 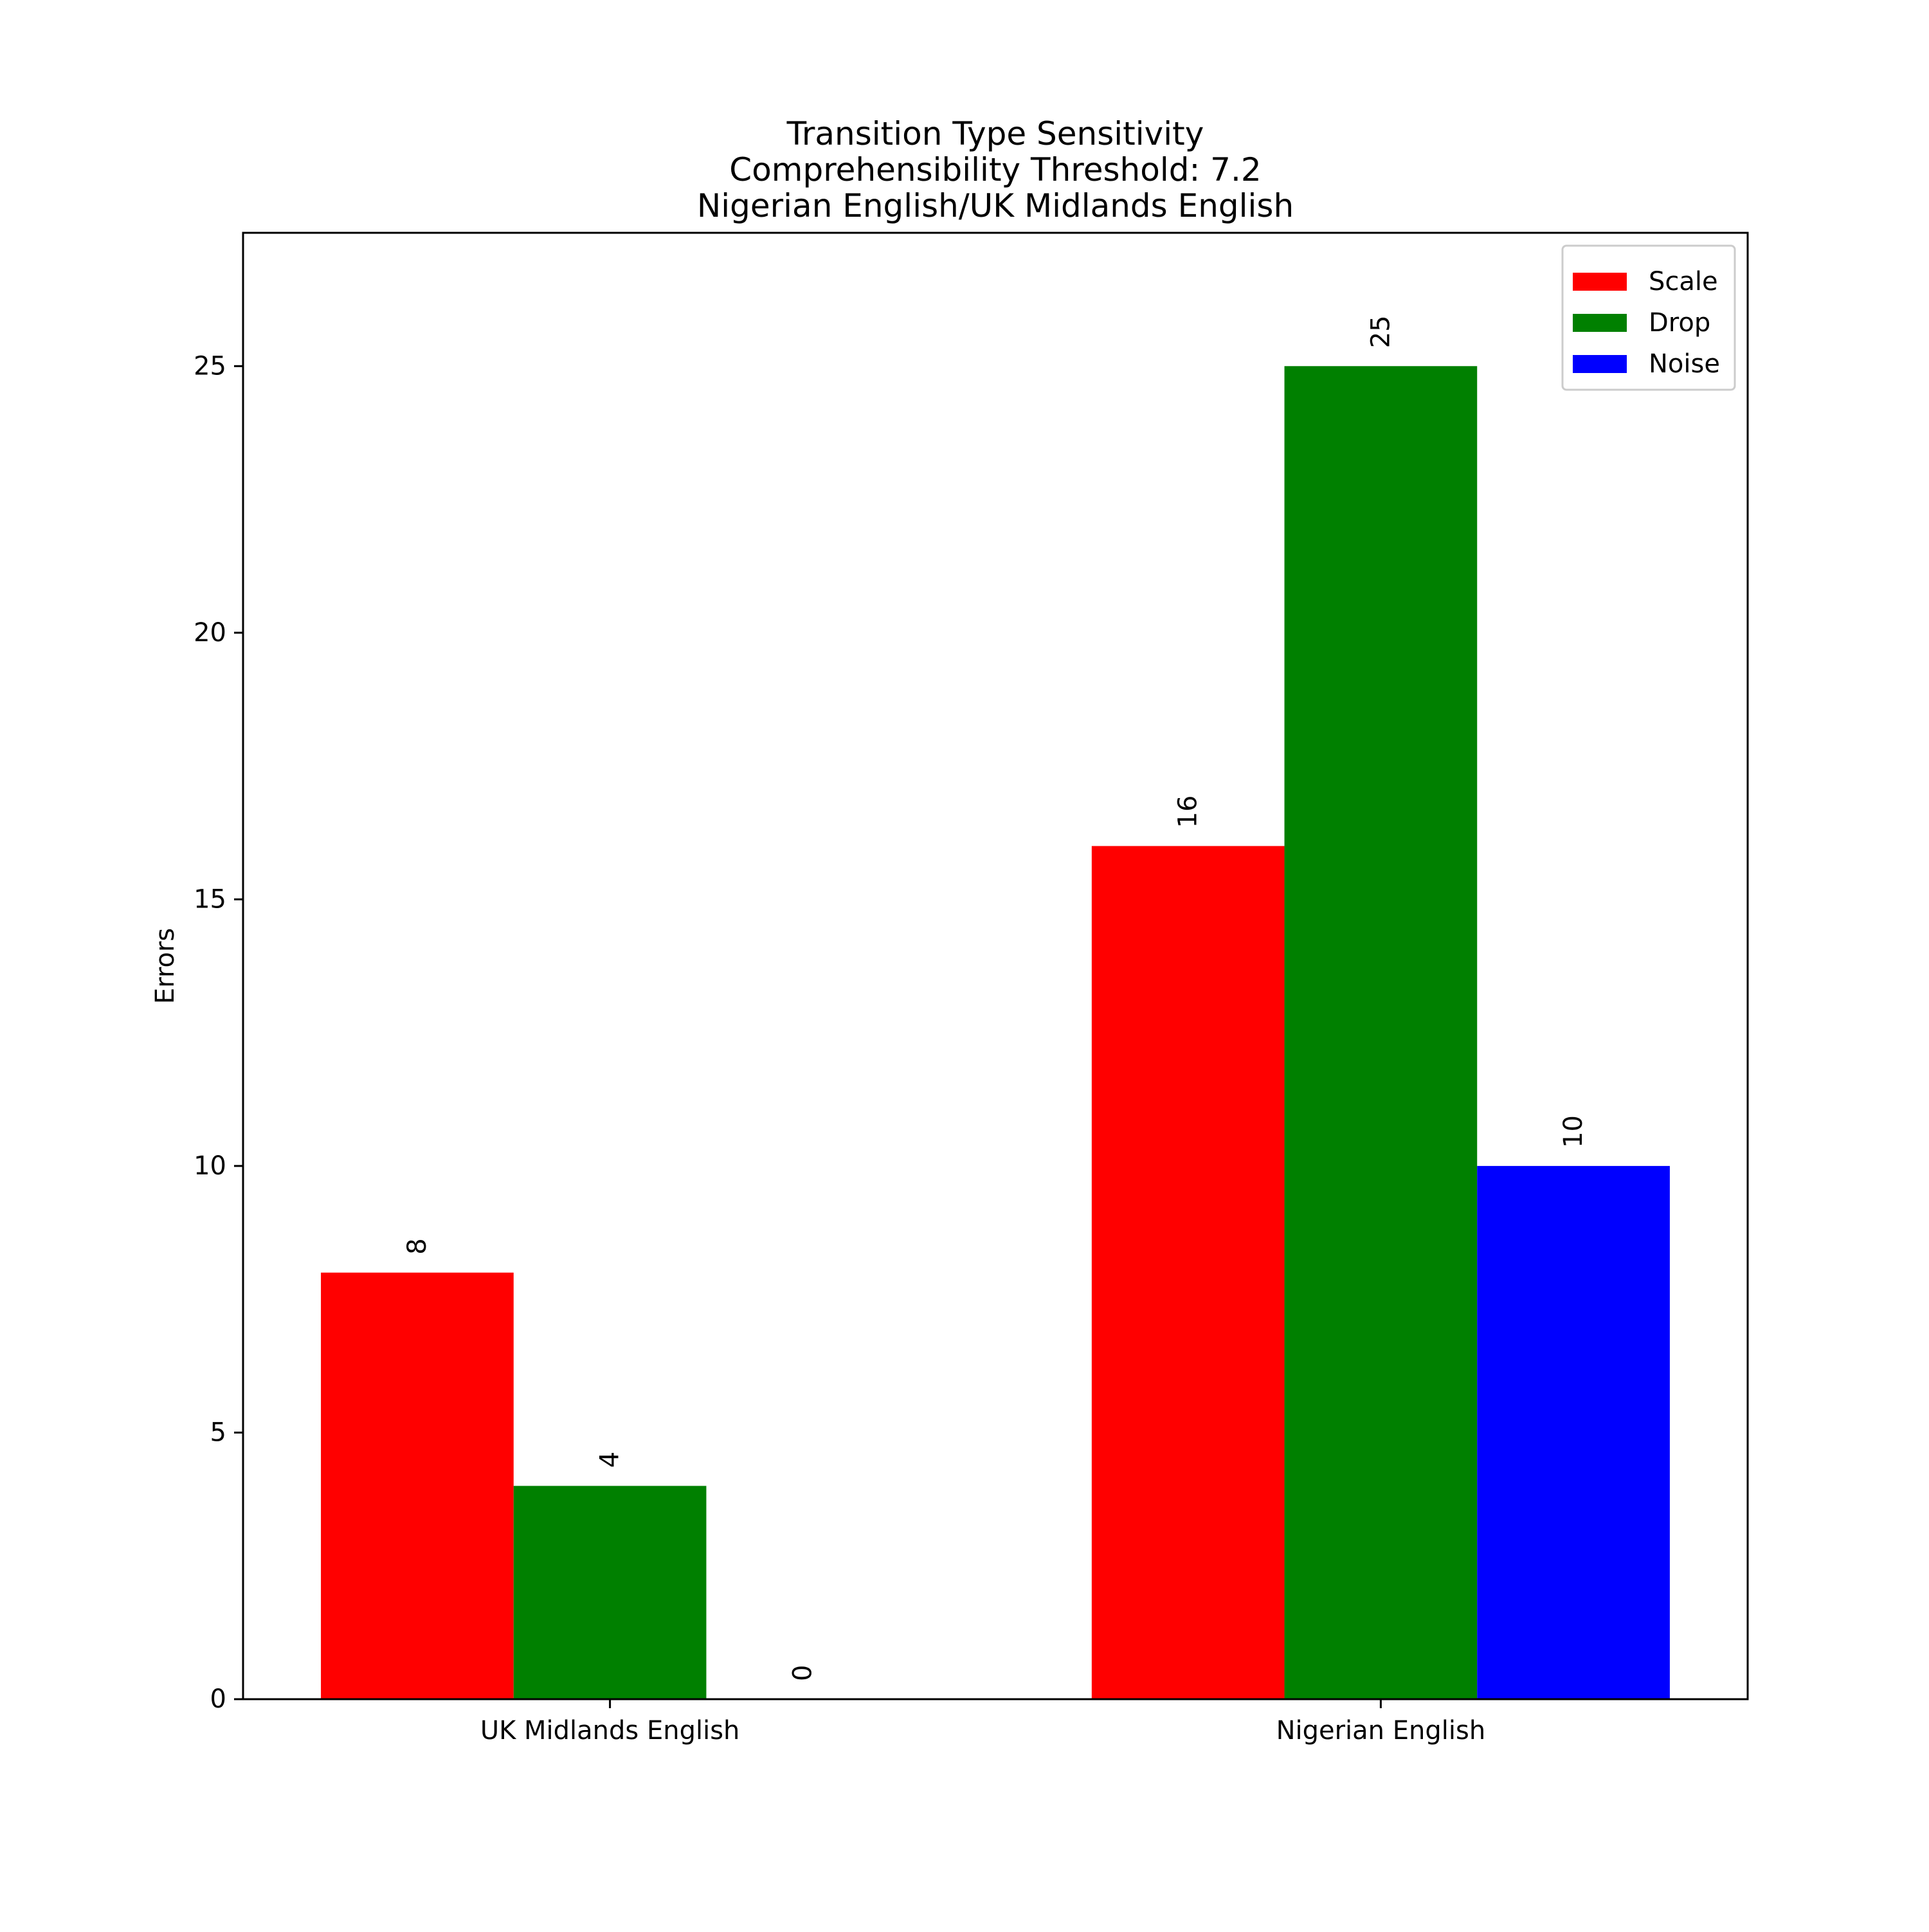 What do you see at coordinates (1679, 323) in the screenshot?
I see `legend-label-drop: Drop` at bounding box center [1679, 323].